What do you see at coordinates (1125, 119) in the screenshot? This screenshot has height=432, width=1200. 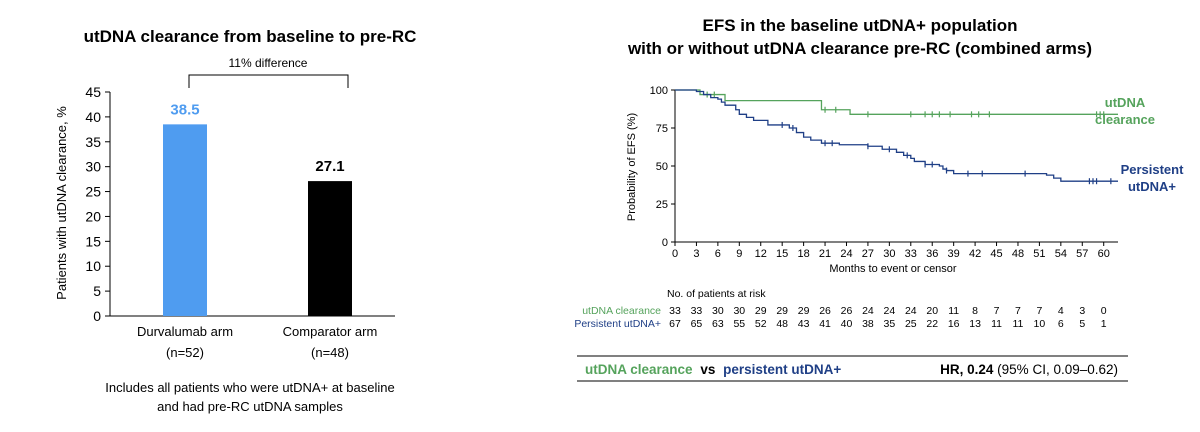 I see `series-label-clearance-line-2: clearance` at bounding box center [1125, 119].